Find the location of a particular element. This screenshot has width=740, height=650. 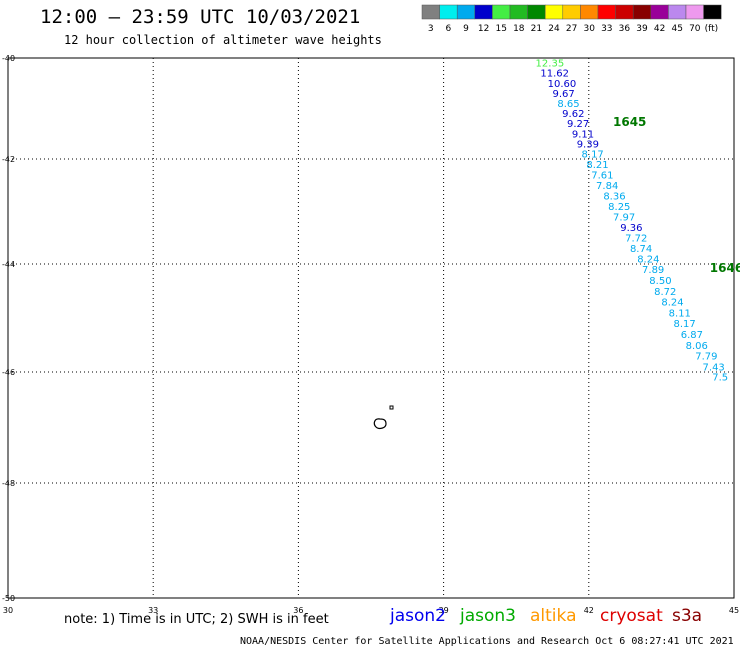

wave-height-label: 10.60 is located at coordinates (562, 84).